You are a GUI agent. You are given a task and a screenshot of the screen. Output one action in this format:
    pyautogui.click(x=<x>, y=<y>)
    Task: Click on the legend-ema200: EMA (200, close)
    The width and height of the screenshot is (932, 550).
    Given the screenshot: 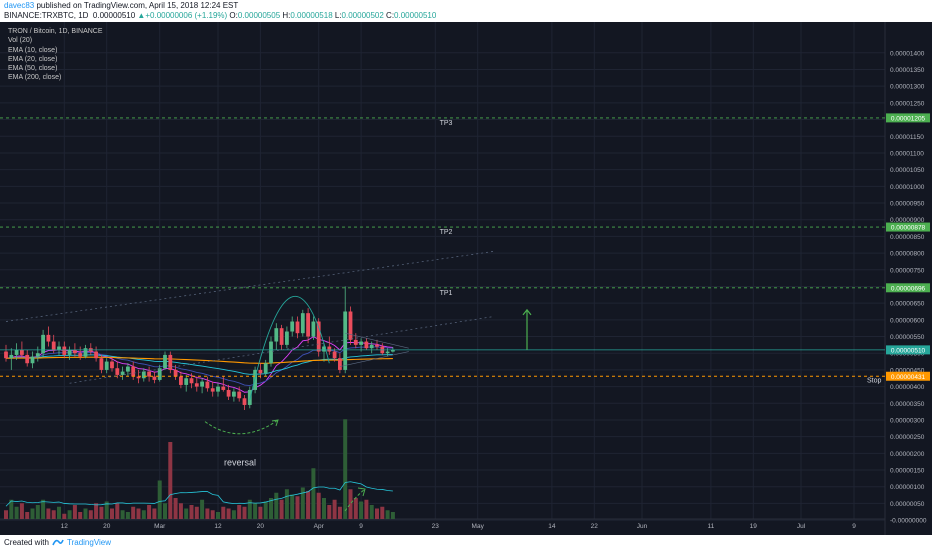 What is the action you would take?
    pyautogui.click(x=35, y=78)
    